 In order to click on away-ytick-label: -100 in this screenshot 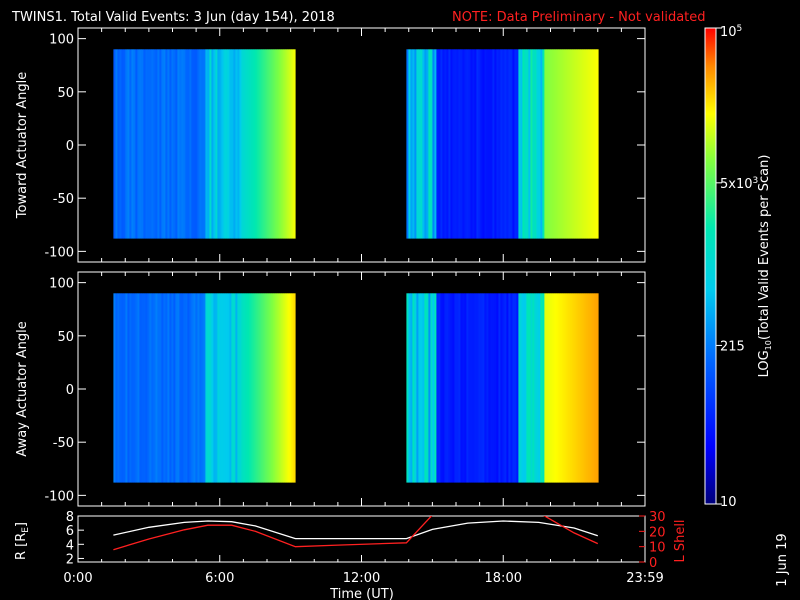, I will do `click(59, 496)`.